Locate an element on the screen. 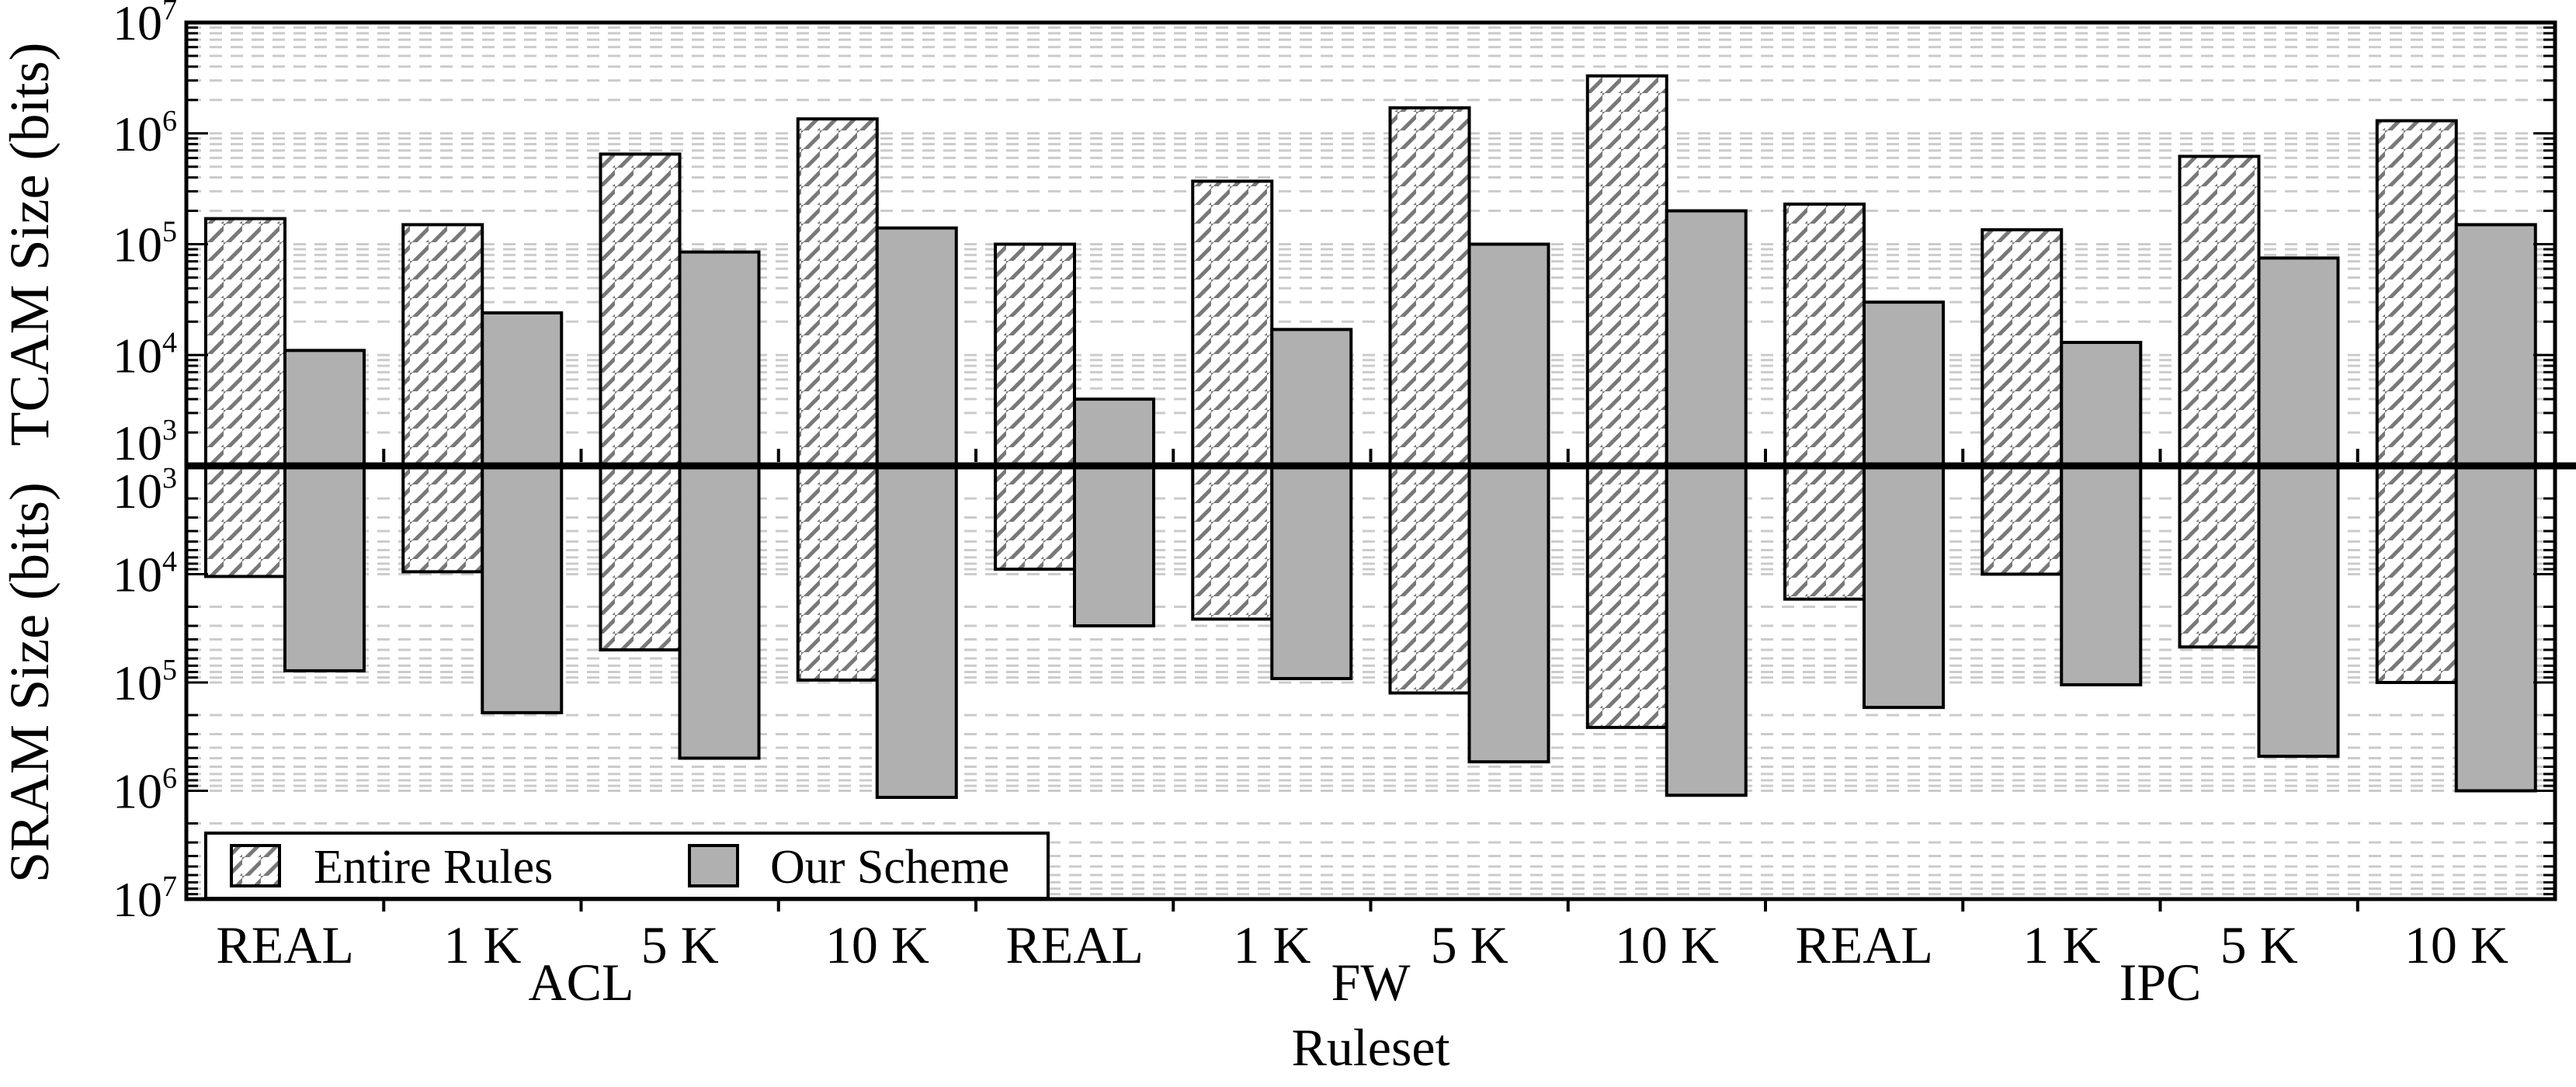 The image size is (2576, 1087). legend-label-entire-rules: Entire Rules is located at coordinates (433, 868).